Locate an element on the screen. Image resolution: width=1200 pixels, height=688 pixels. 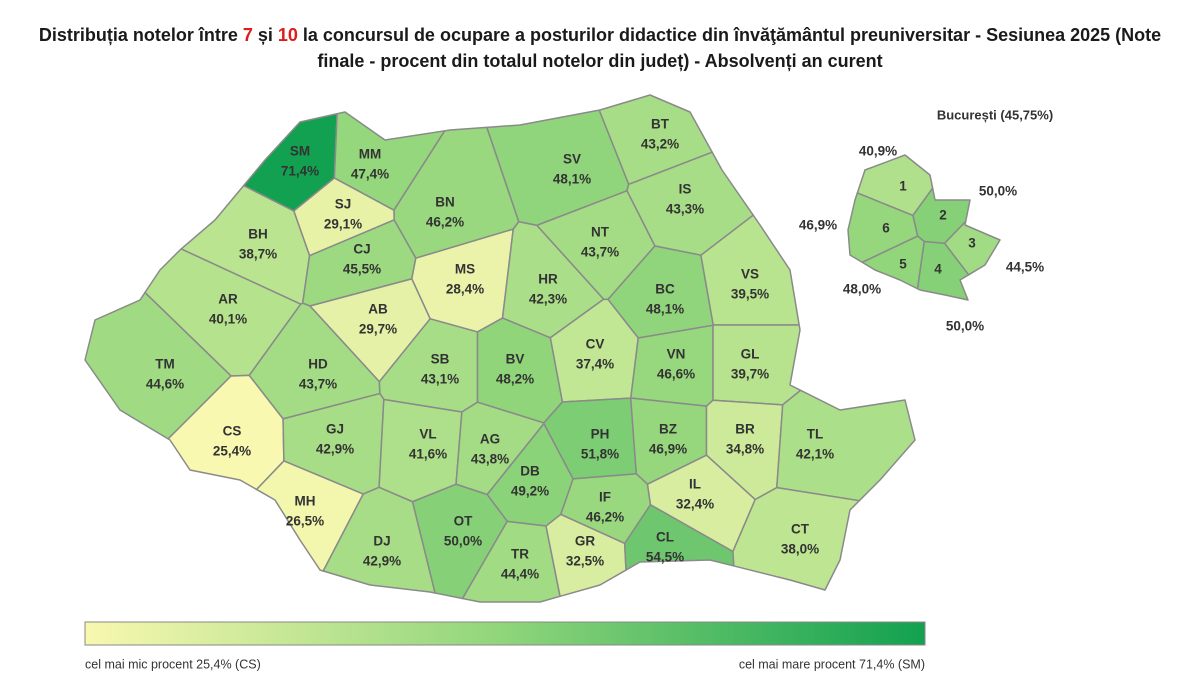
region-code: 1 is located at coordinates (903, 186).